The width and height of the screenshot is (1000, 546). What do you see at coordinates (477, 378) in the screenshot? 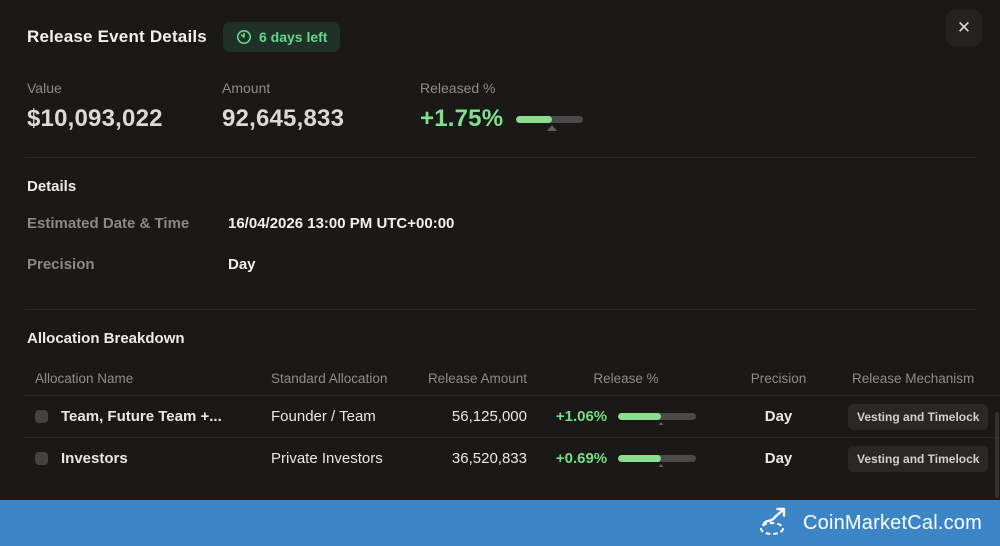
I see `column-header: Release Amount` at bounding box center [477, 378].